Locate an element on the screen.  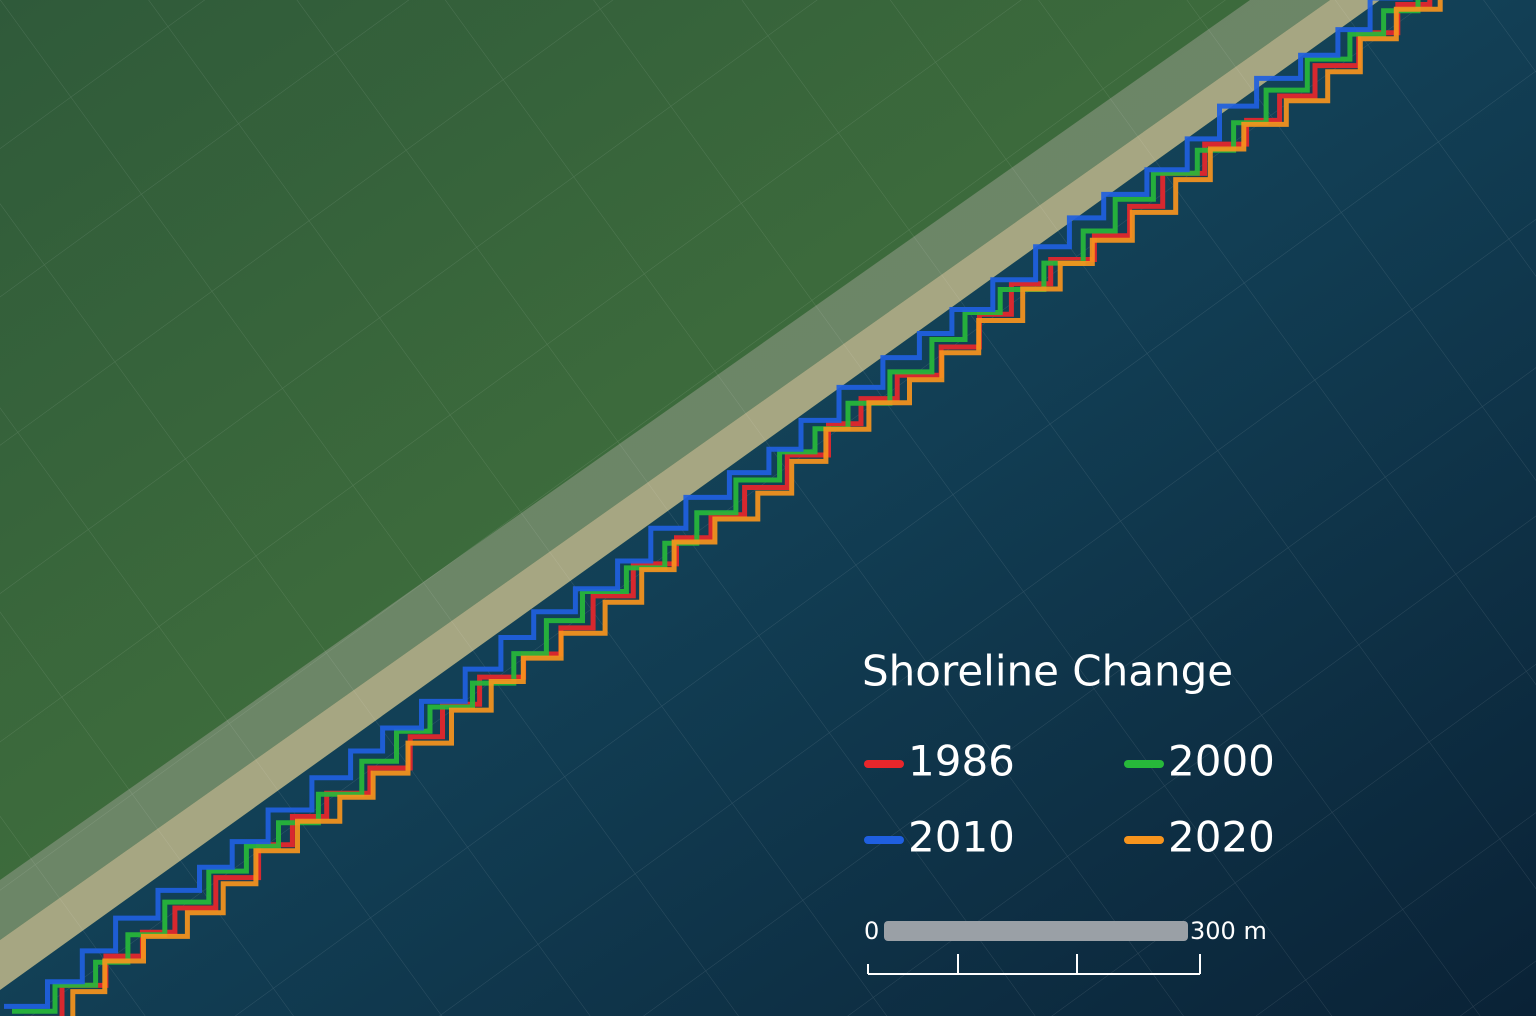
scale-bar is located at coordinates (1036, 931).